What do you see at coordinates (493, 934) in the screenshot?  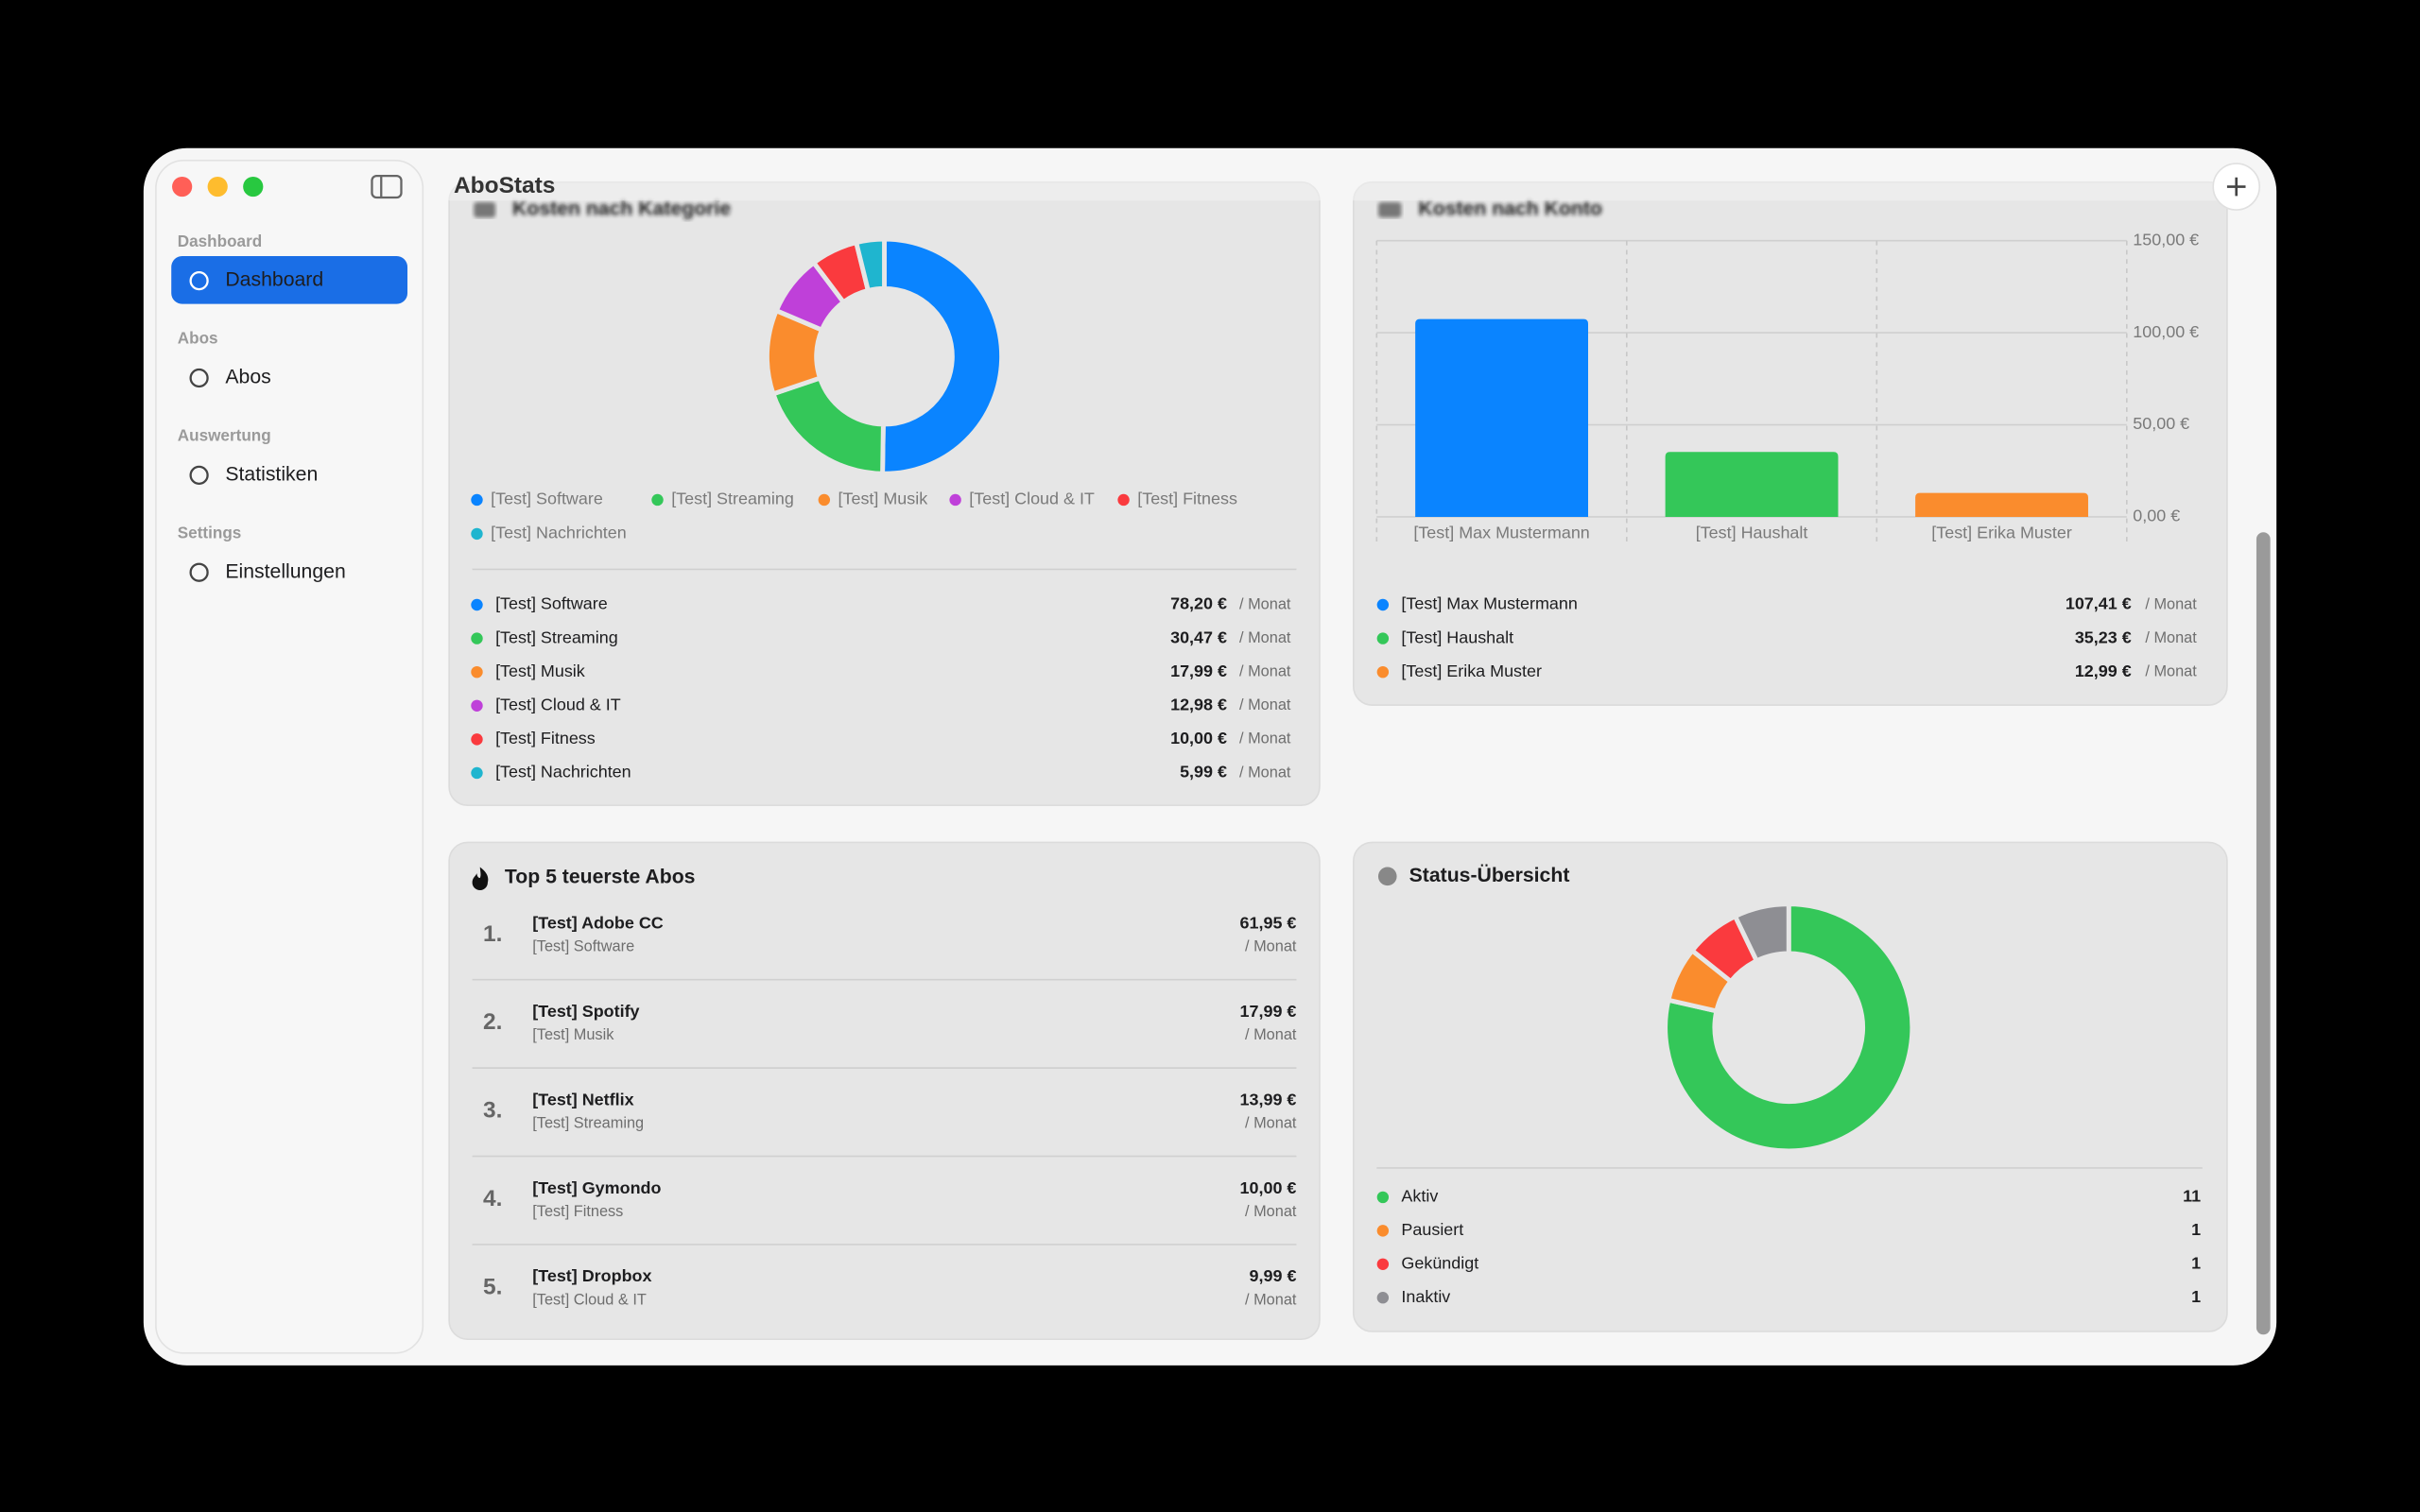 I see `rank: 1.` at bounding box center [493, 934].